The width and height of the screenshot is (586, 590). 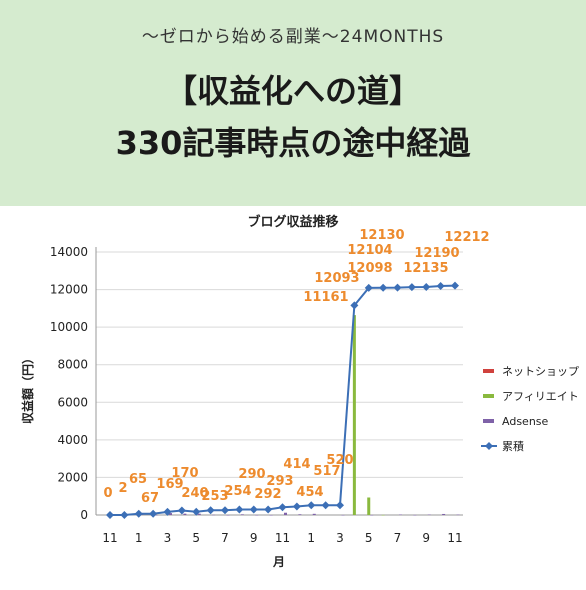 I want to click on y-tick-label: 8000, so click(x=72, y=365).